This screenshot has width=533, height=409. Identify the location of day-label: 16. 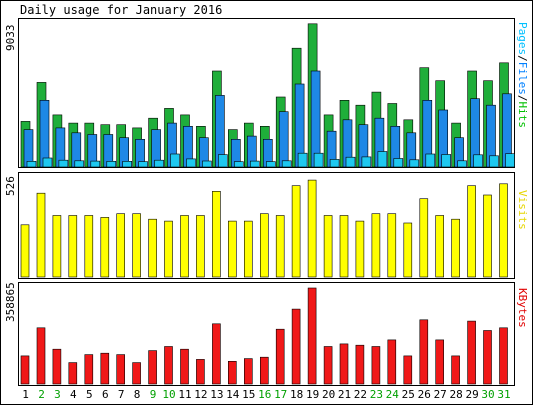
(264, 394).